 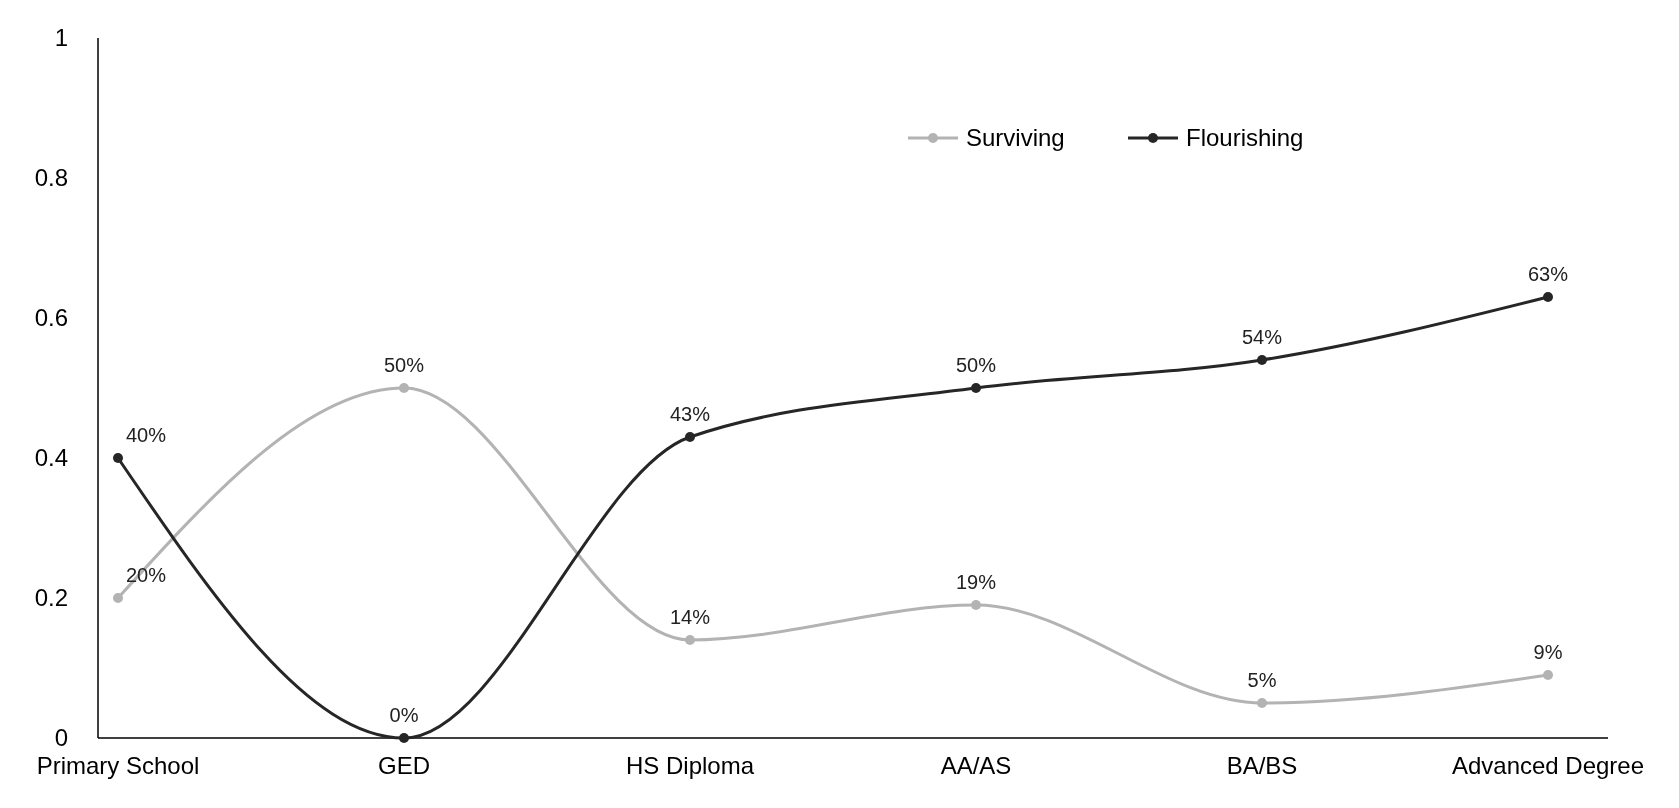 I want to click on y-tick-label: 1, so click(x=61, y=38).